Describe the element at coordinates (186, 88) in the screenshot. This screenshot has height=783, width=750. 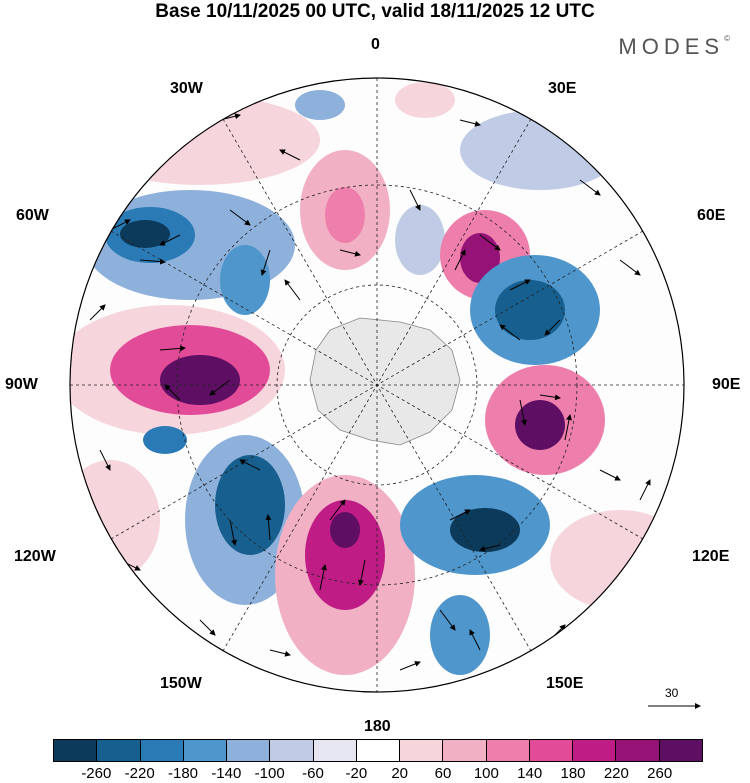
I see `label-30w: 30W` at that location.